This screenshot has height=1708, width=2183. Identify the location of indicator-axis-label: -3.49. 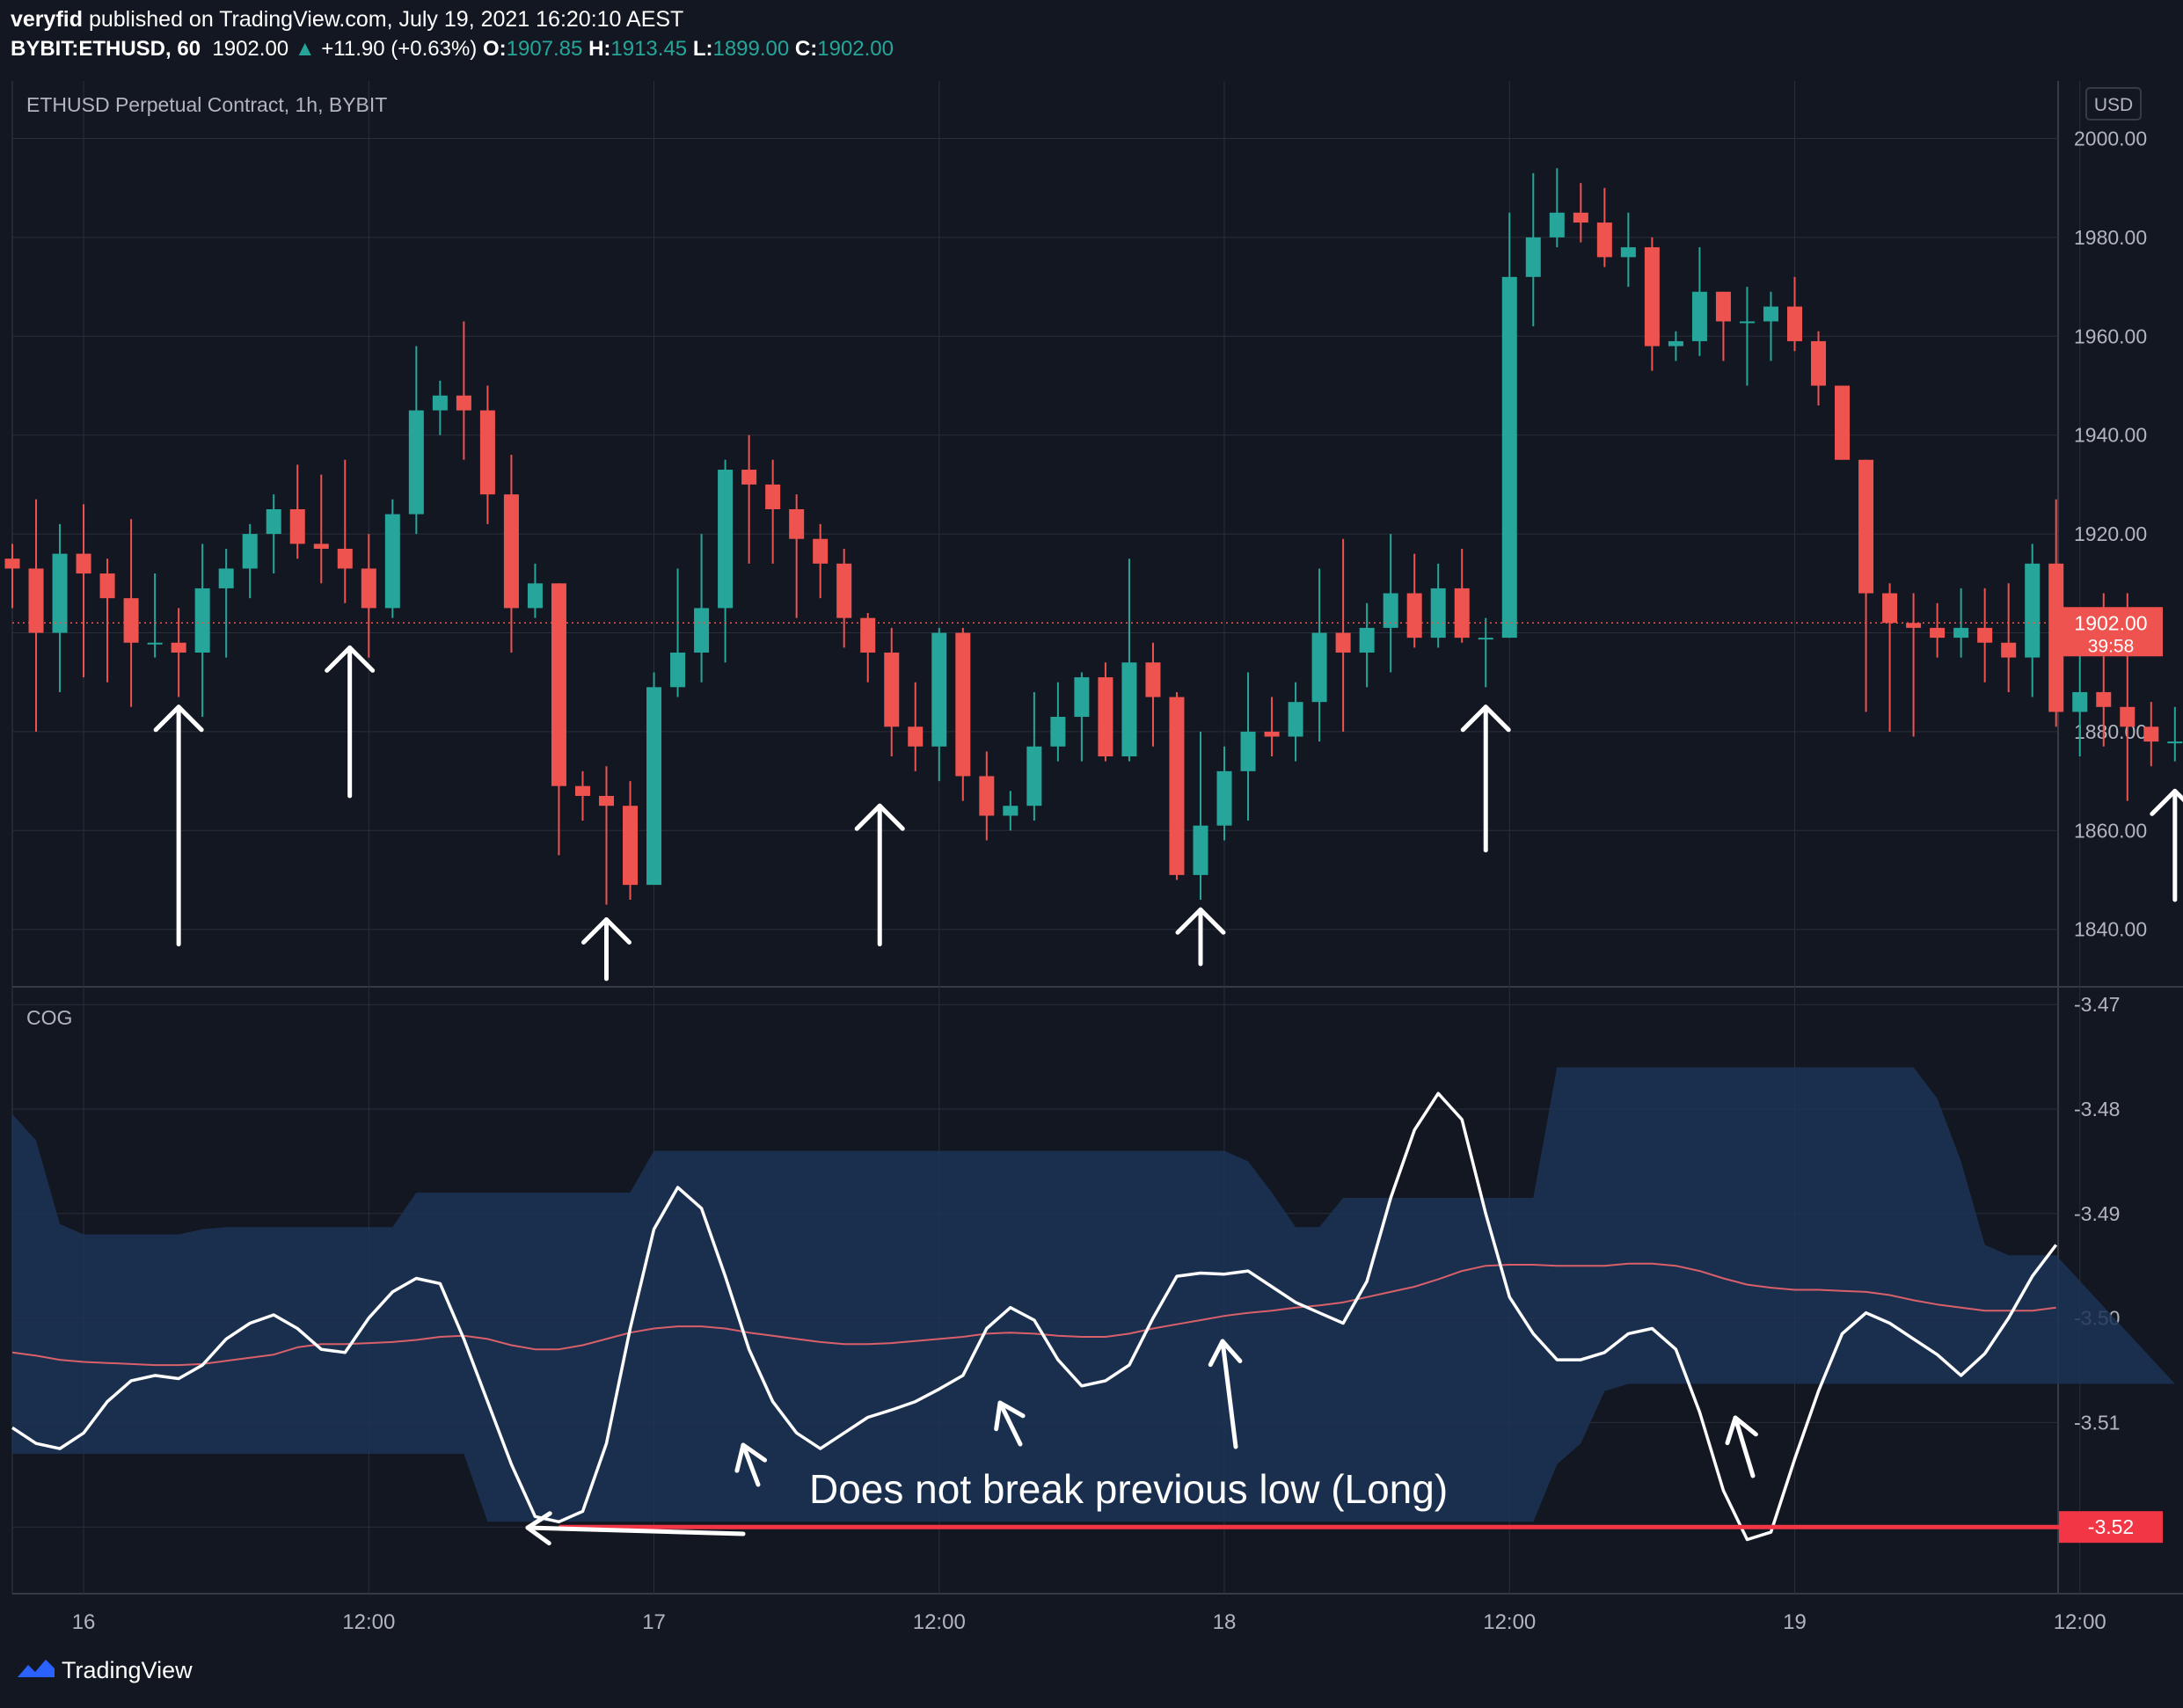
(2097, 1213).